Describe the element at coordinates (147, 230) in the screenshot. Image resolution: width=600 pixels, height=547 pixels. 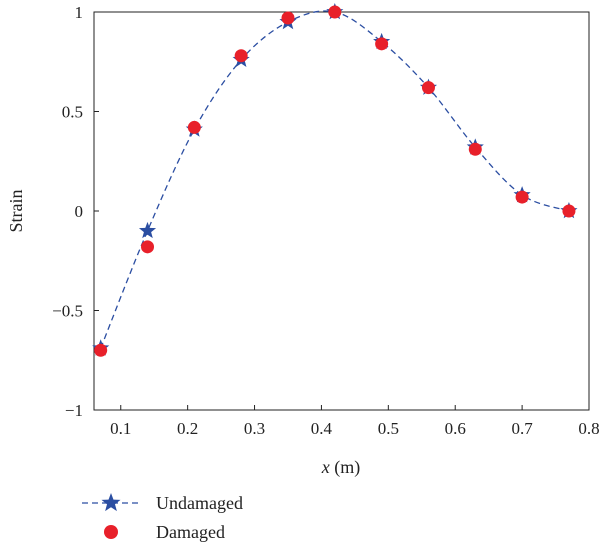
I see `undamaged-point` at that location.